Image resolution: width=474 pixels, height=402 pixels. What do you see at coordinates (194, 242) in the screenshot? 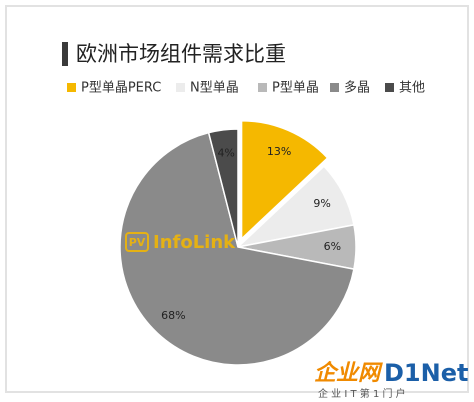
I see `logo-name: InfoLink` at bounding box center [194, 242].